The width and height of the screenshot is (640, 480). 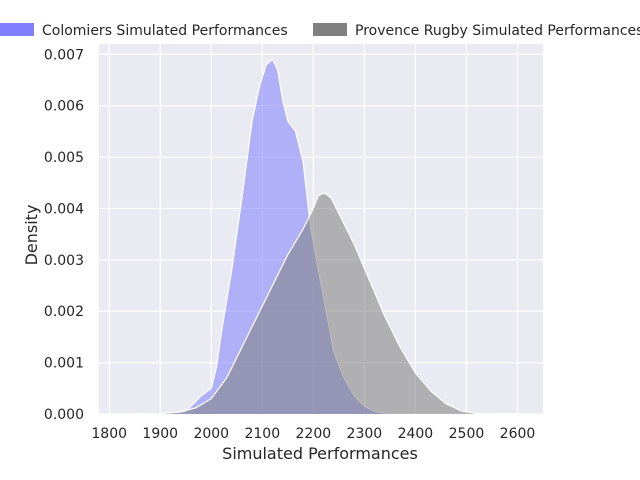 I want to click on y-tick-label: 0.006, so click(x=64, y=107).